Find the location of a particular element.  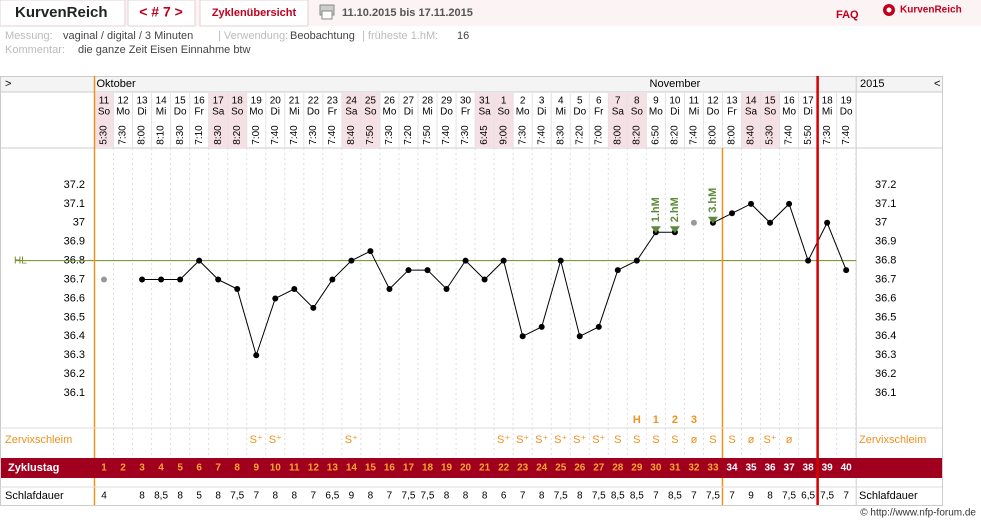

day-number: 26 is located at coordinates (390, 101).